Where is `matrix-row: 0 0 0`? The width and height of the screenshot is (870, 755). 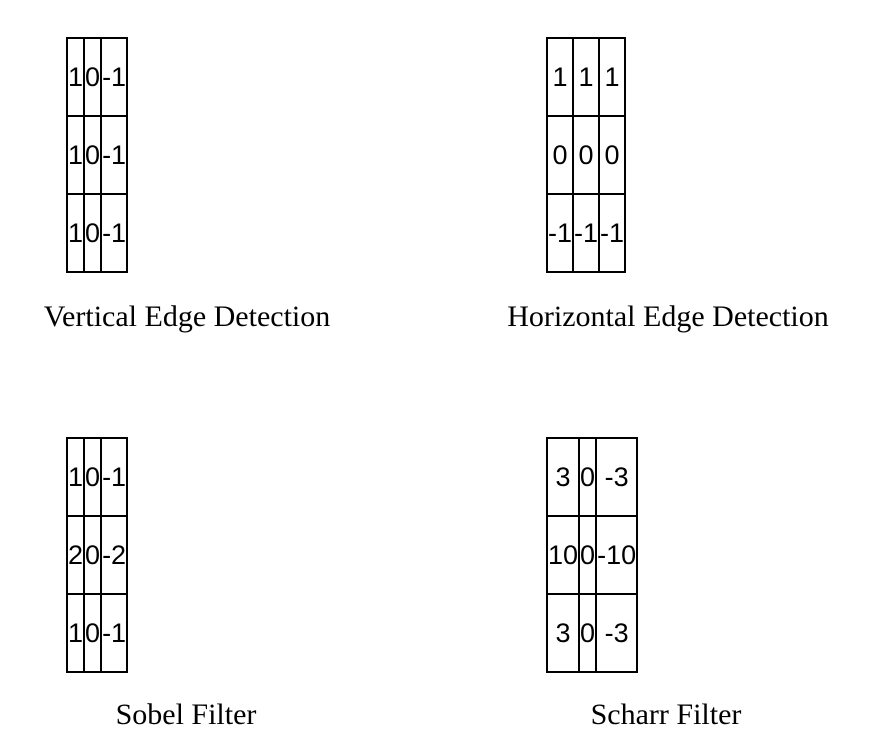 matrix-row: 0 0 0 is located at coordinates (586, 155).